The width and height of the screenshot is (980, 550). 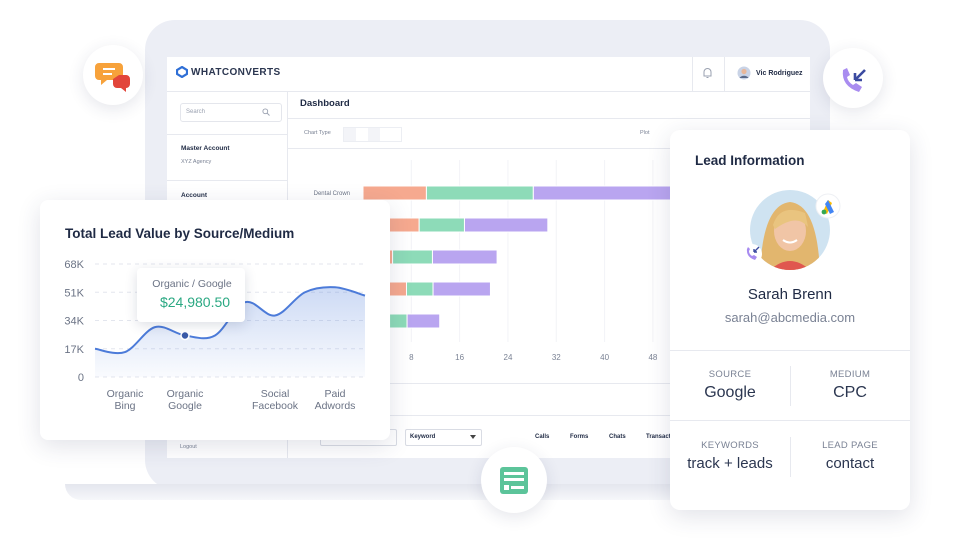 I want to click on tooltip, so click(x=191, y=295).